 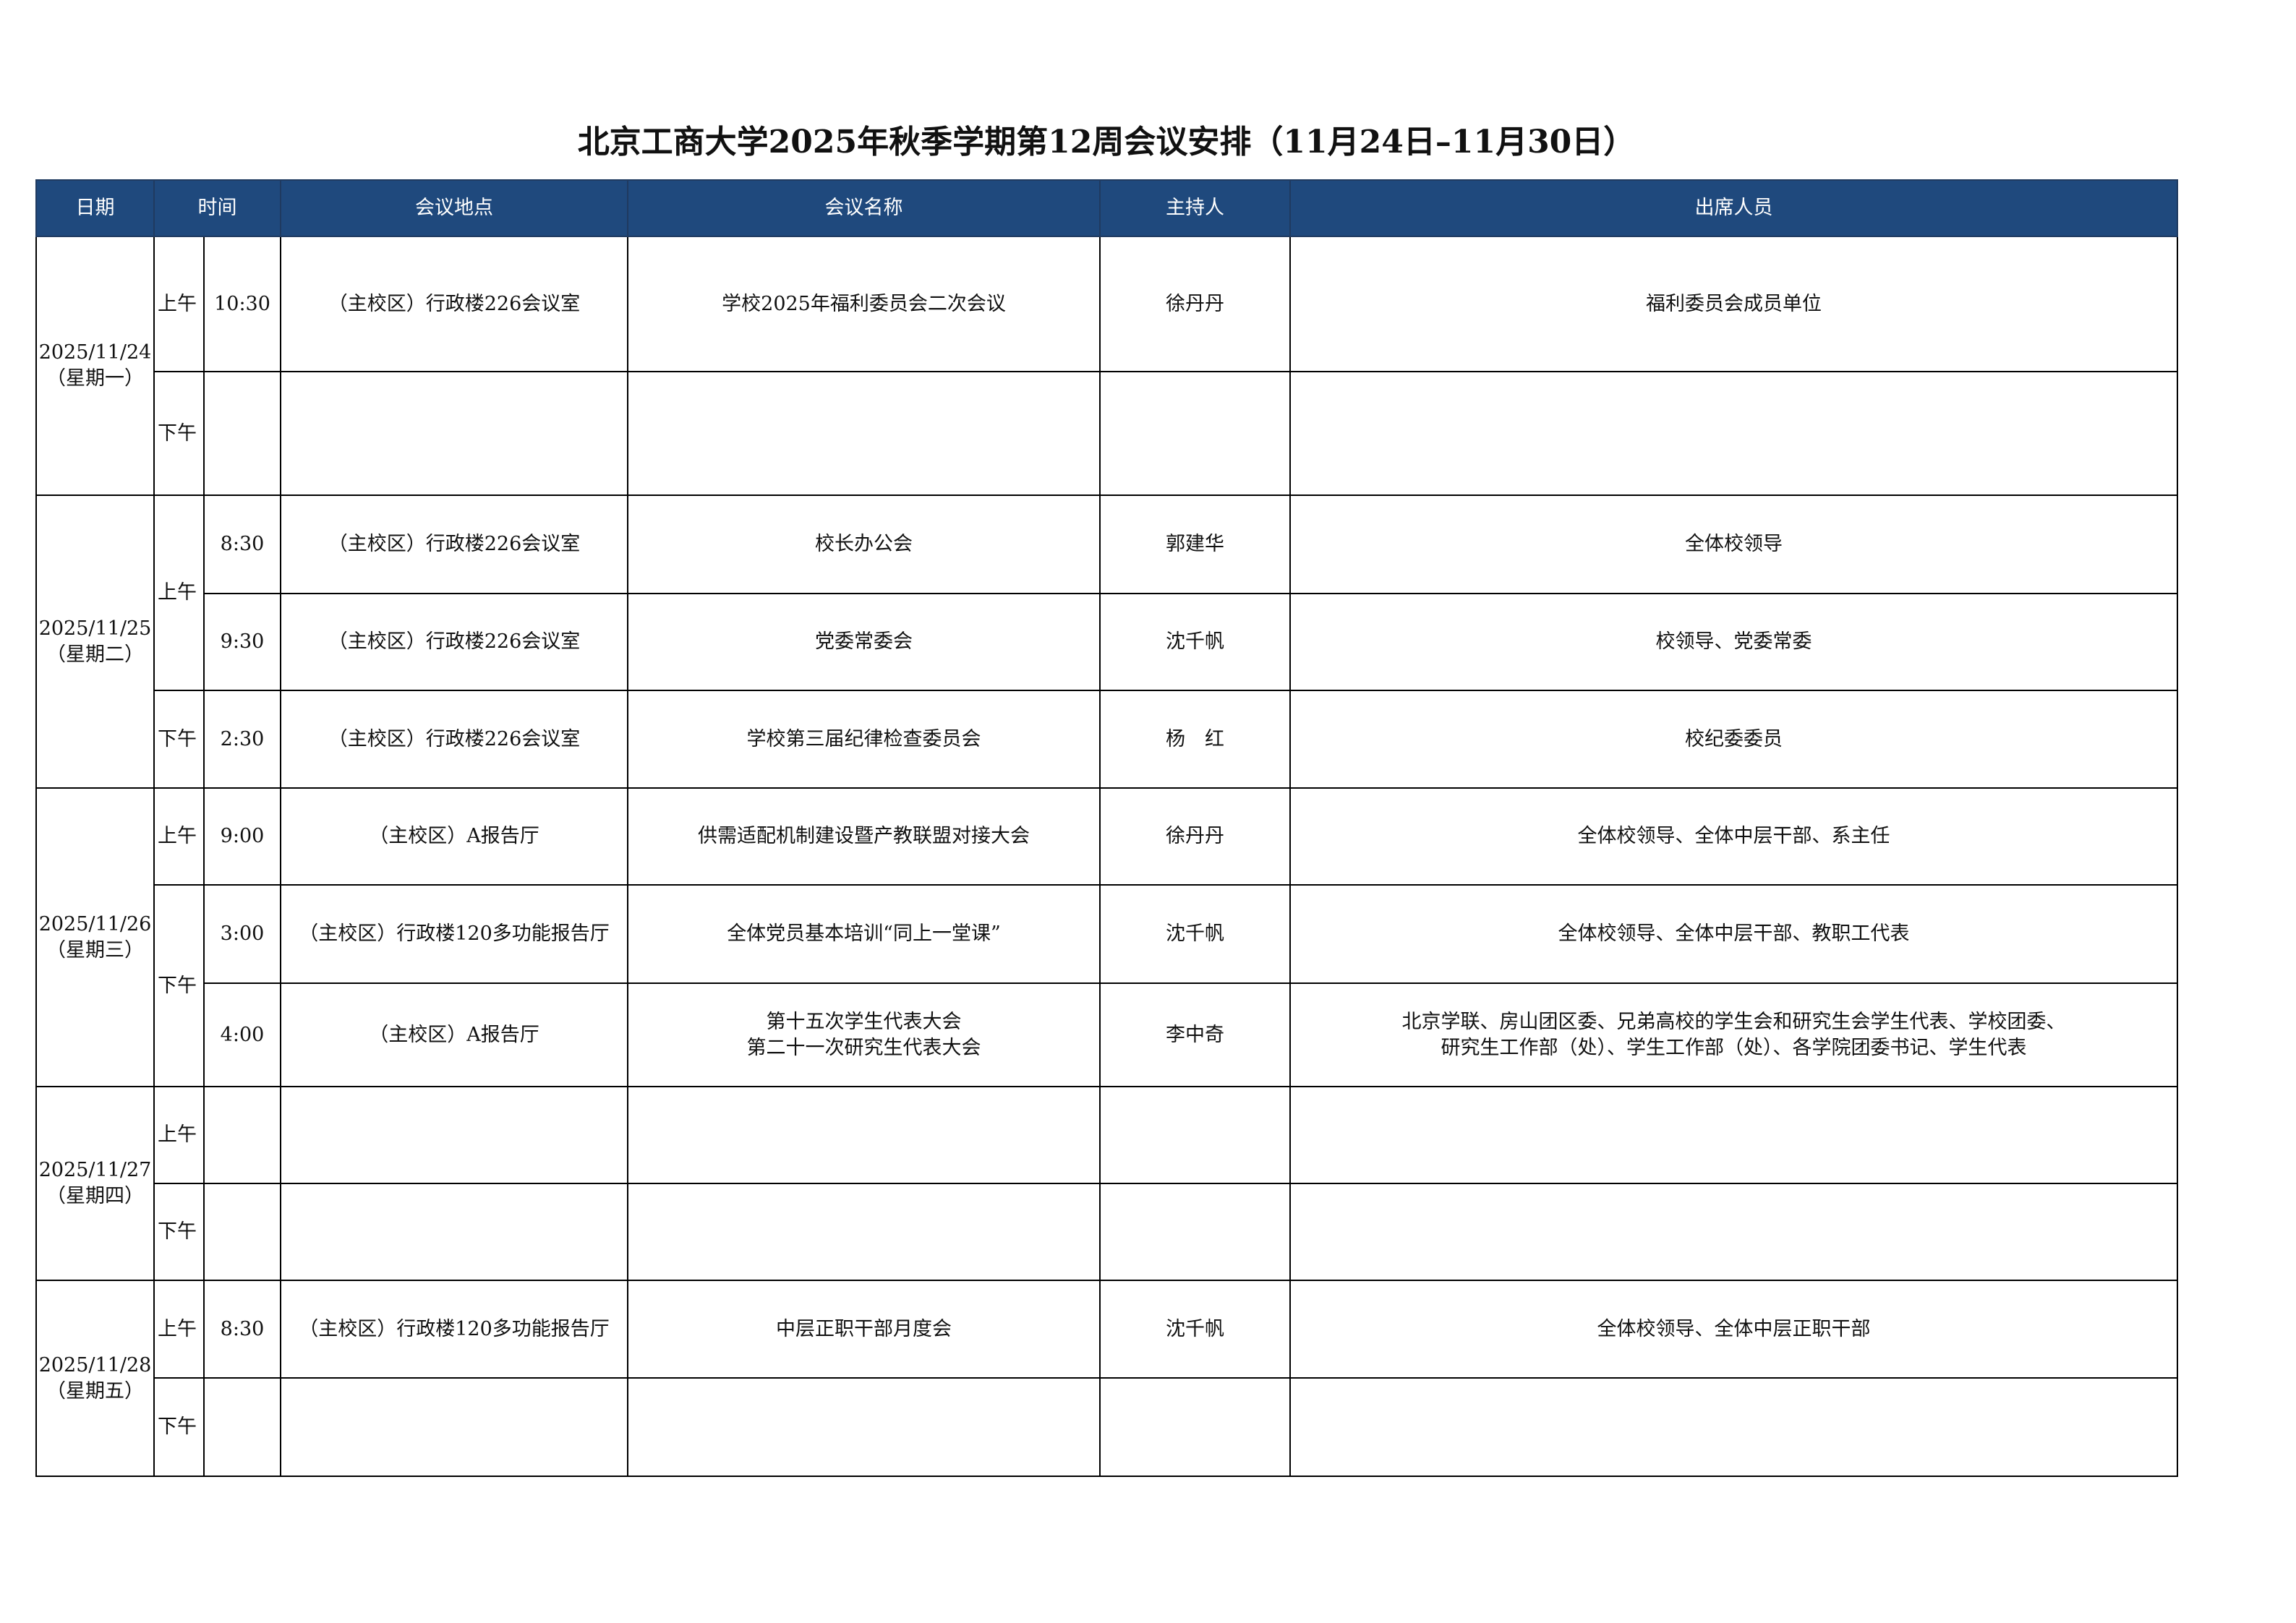 What do you see at coordinates (1106, 142) in the screenshot?
I see `page-title: 北京工商大学2025年秋季学期第12周会议安排（11月24日–11月30日）` at bounding box center [1106, 142].